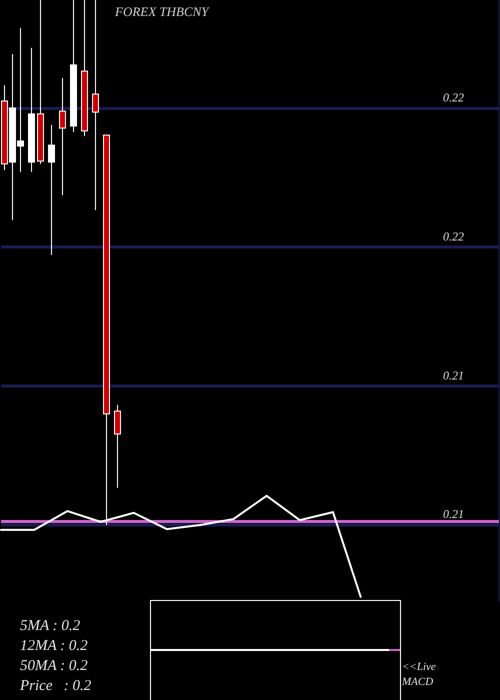 The image size is (500, 700). Describe the element at coordinates (162, 11) in the screenshot. I see `chart-title: FOREX THBCNY` at that location.